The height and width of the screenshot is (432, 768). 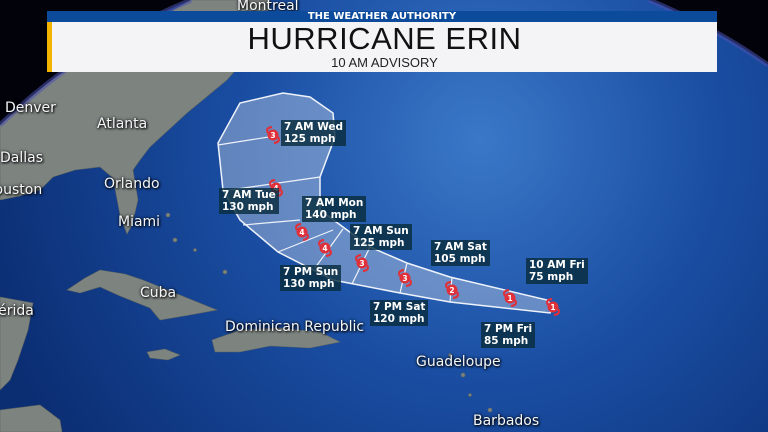 What do you see at coordinates (22, 158) in the screenshot?
I see `city-dallas: Dallas` at bounding box center [22, 158].